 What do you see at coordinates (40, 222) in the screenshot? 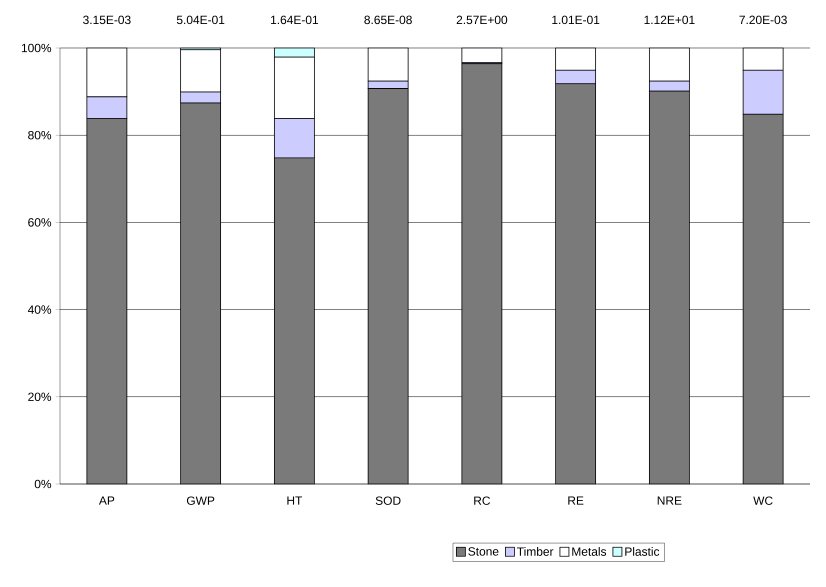
I see `y-tick-label: 60%` at bounding box center [40, 222].